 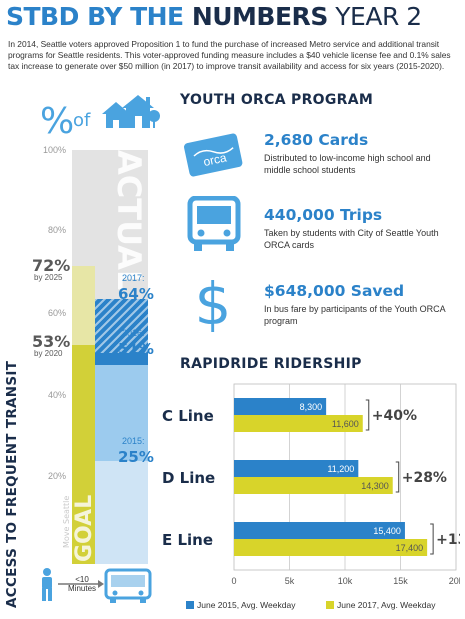 I want to click on page-title: STBD BY THE NUMBERS YEAR 2, so click(x=214, y=16).